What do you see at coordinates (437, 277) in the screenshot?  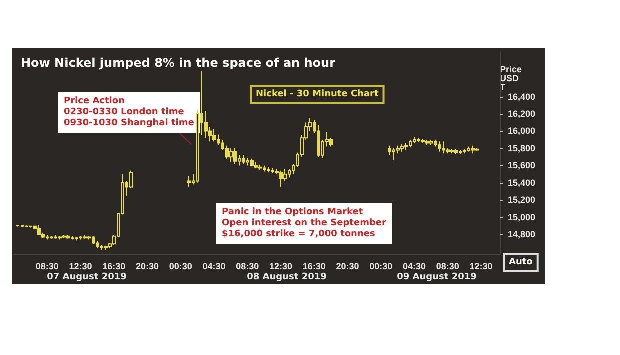 I see `text: 09 August 2019` at bounding box center [437, 277].